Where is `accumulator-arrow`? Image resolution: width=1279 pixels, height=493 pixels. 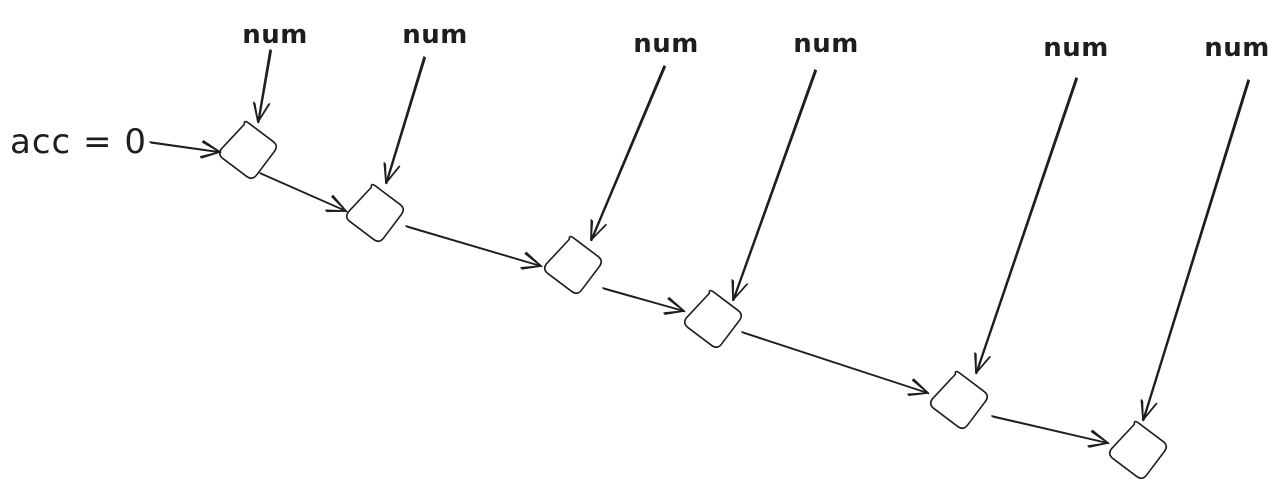 accumulator-arrow is located at coordinates (185, 149).